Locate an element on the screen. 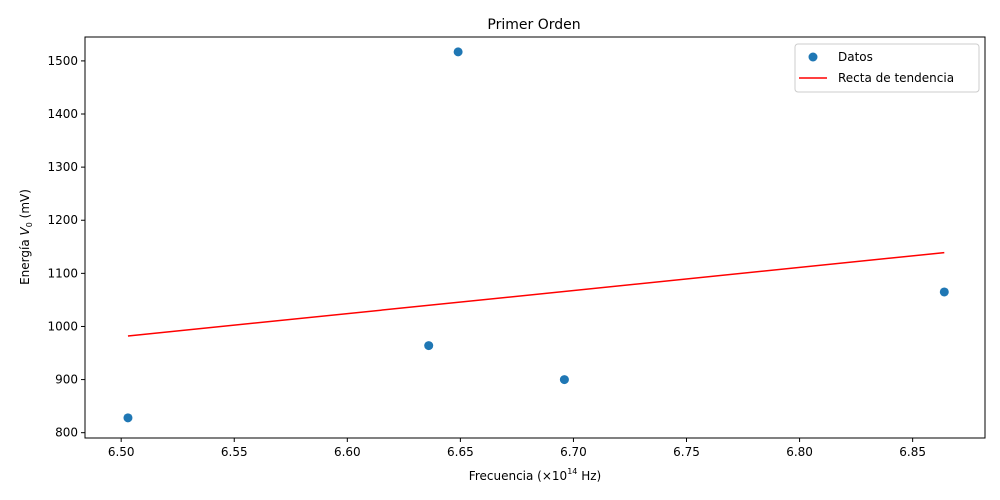 The image size is (1000, 500). x-axis-title: Frecuencia (×1014 Hz) is located at coordinates (535, 475).